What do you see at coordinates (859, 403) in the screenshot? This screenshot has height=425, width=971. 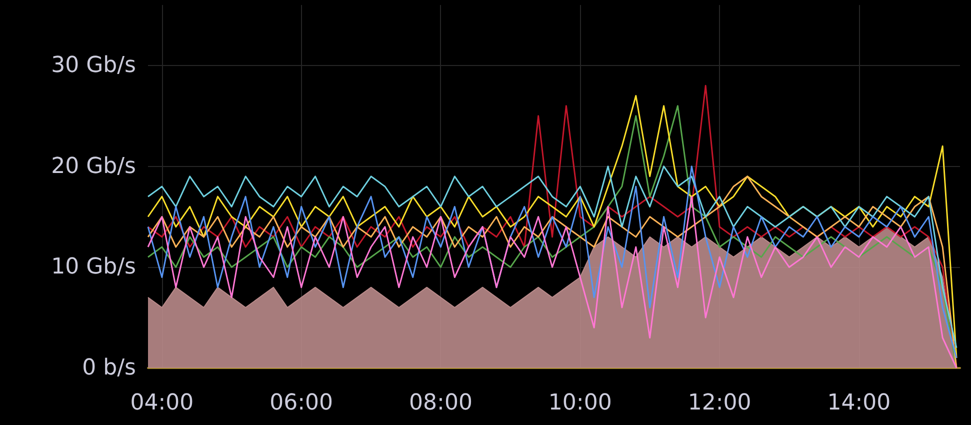 I see `x-tick-label: 14:00` at bounding box center [859, 403].